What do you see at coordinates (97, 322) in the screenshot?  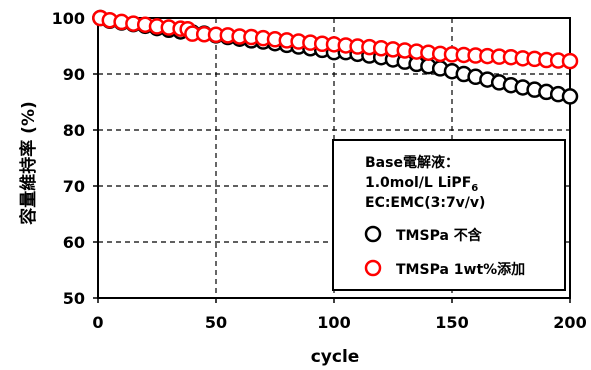 I see `x-tick-label-0: 0` at bounding box center [97, 322].